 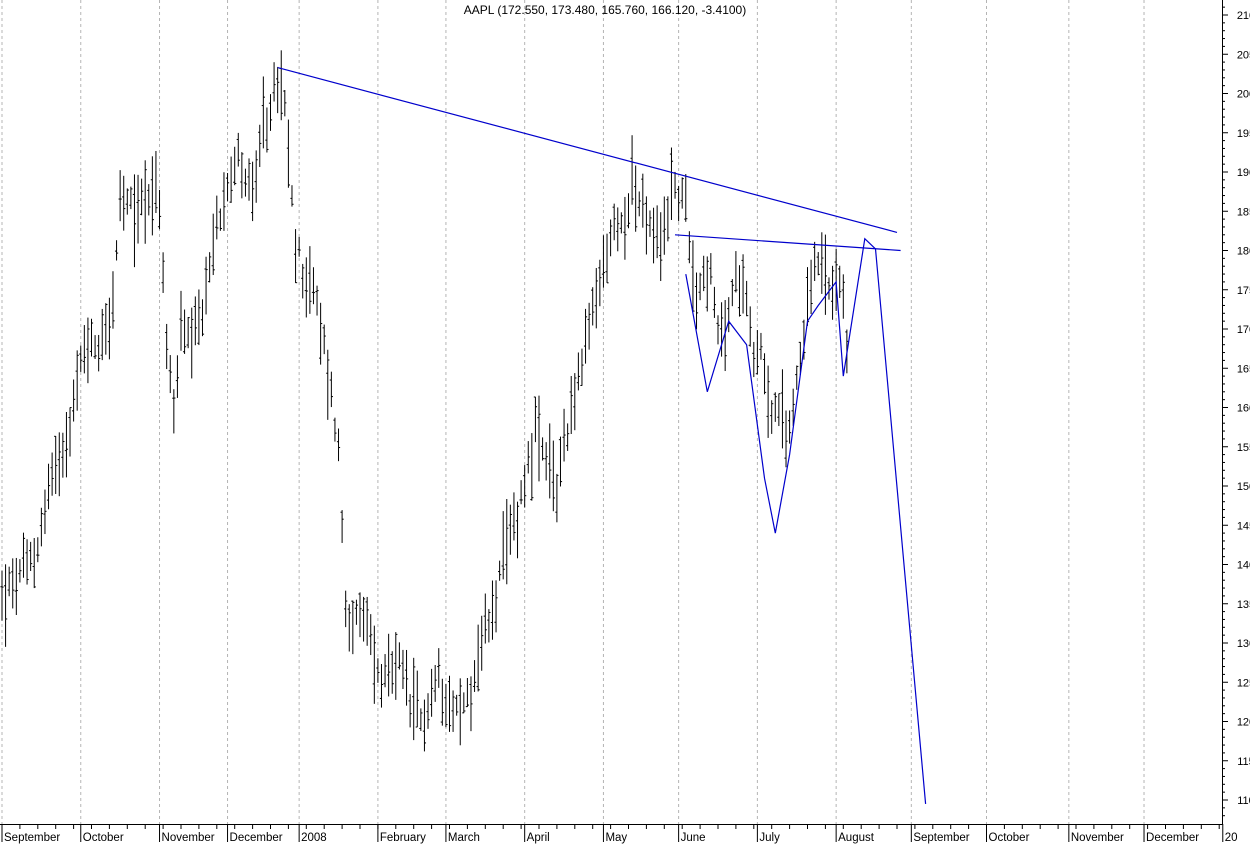 I want to click on x-tick-label: September, so click(x=941, y=838).